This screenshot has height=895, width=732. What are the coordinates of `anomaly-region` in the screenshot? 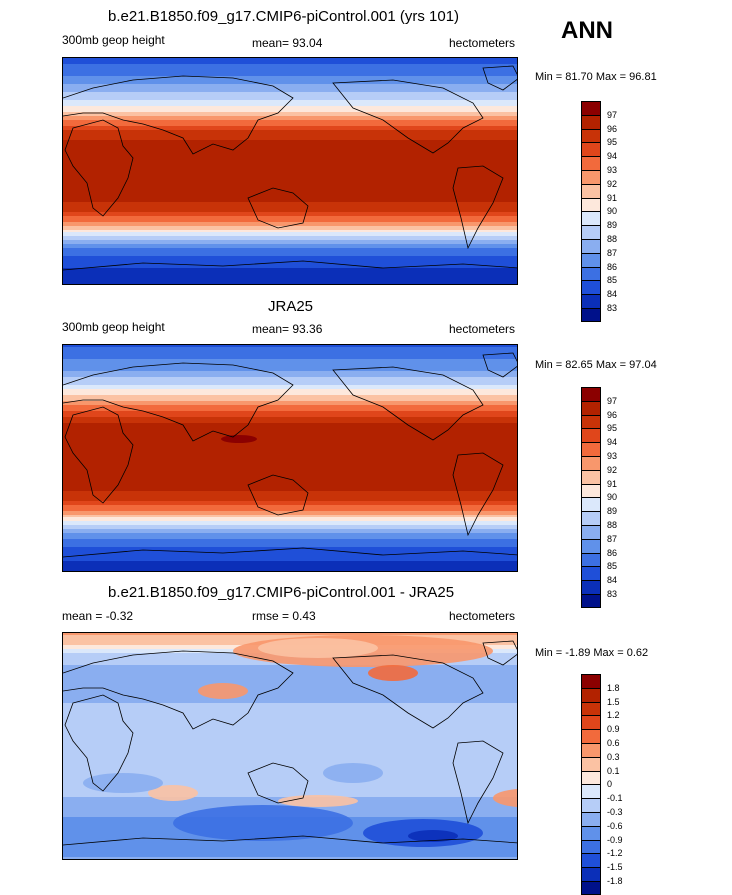 It's located at (318, 801).